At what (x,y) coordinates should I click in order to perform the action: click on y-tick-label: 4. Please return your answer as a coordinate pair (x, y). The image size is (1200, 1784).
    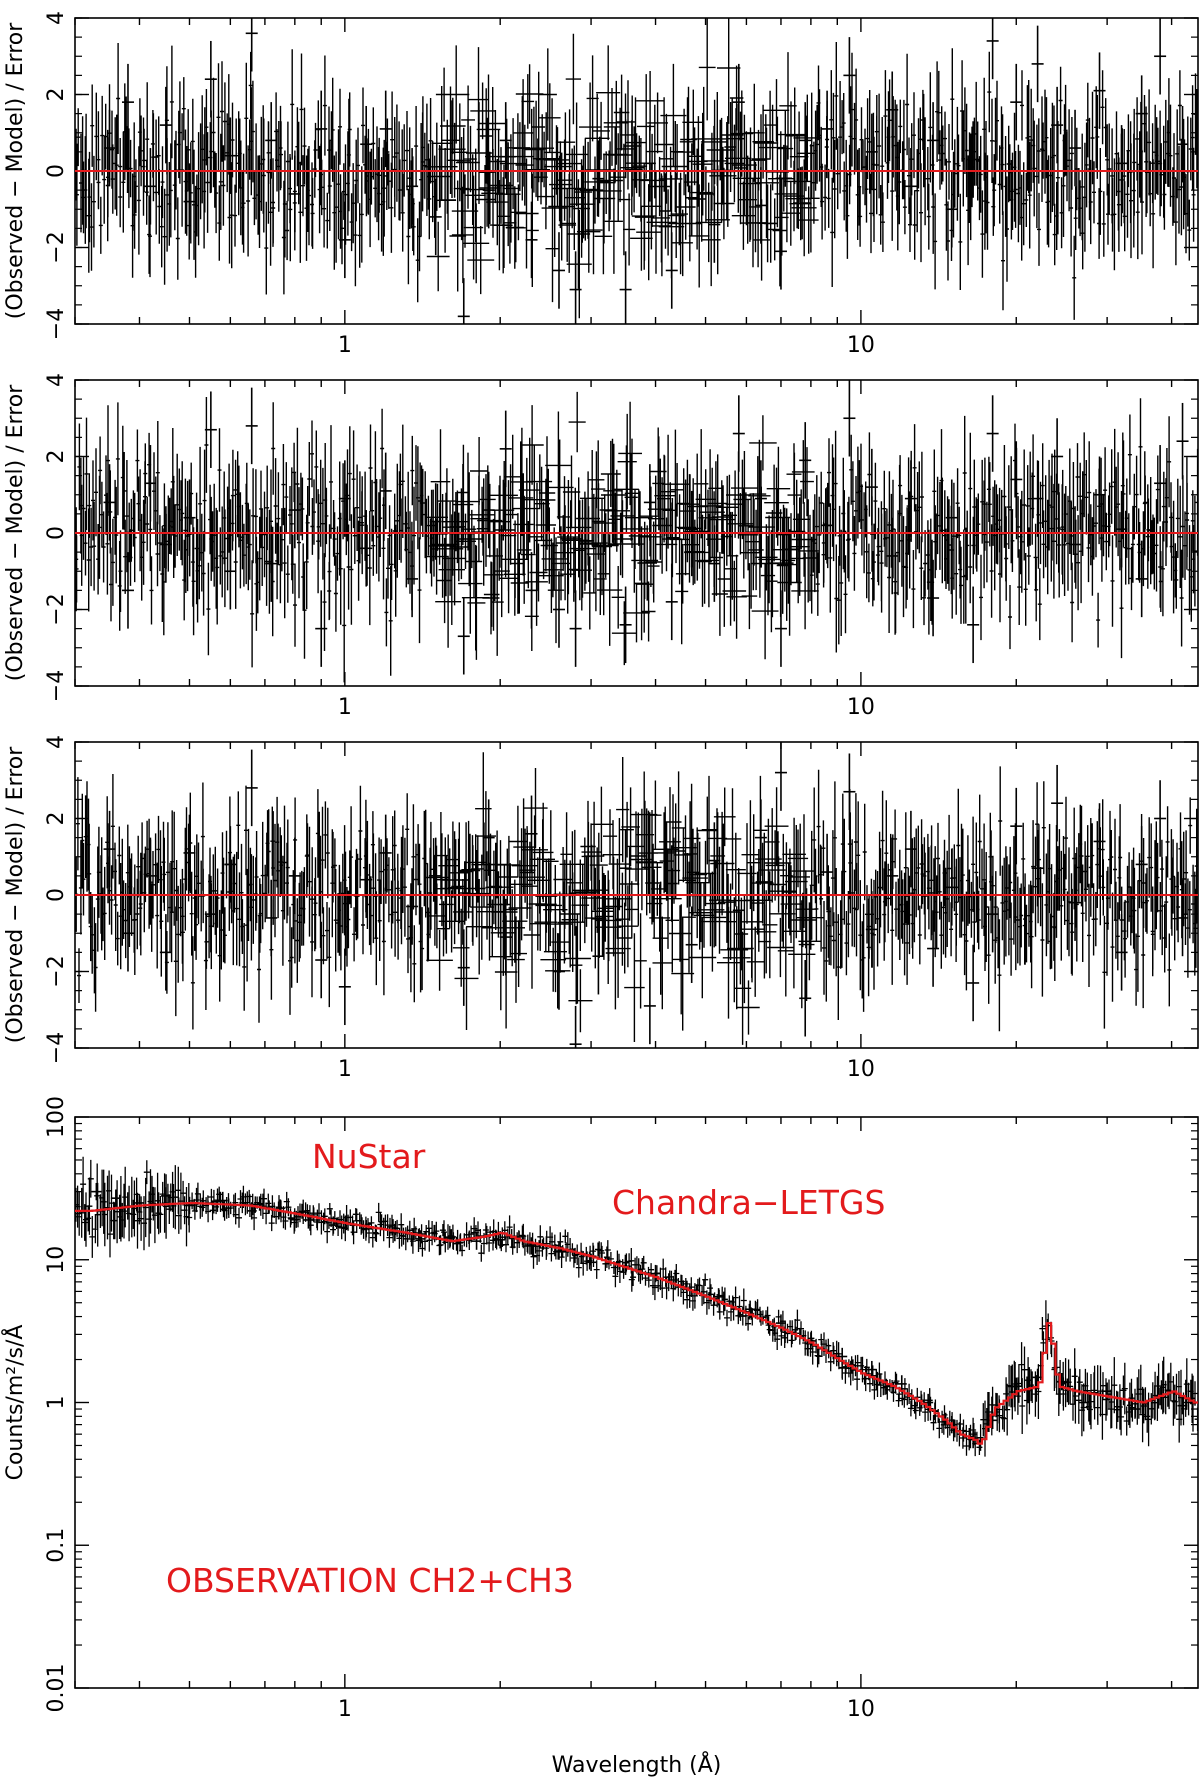
    Looking at the image, I should click on (56, 742).